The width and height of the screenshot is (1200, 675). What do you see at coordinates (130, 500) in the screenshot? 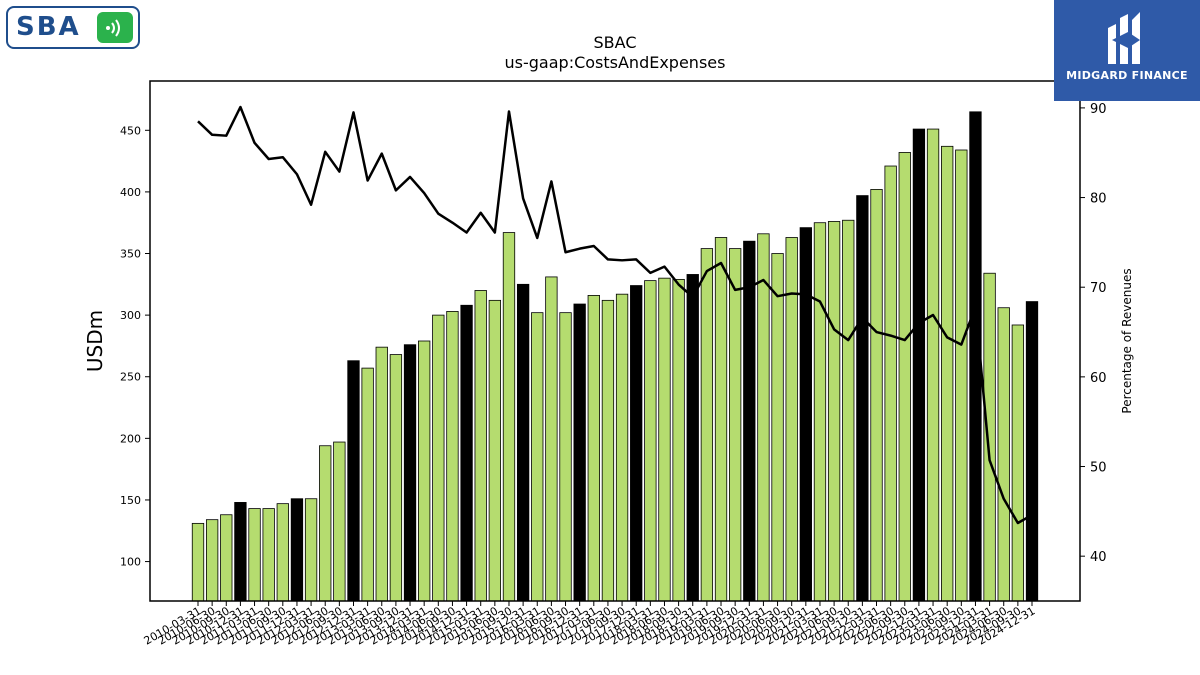
I see `y-tick-label: 150` at bounding box center [130, 500].